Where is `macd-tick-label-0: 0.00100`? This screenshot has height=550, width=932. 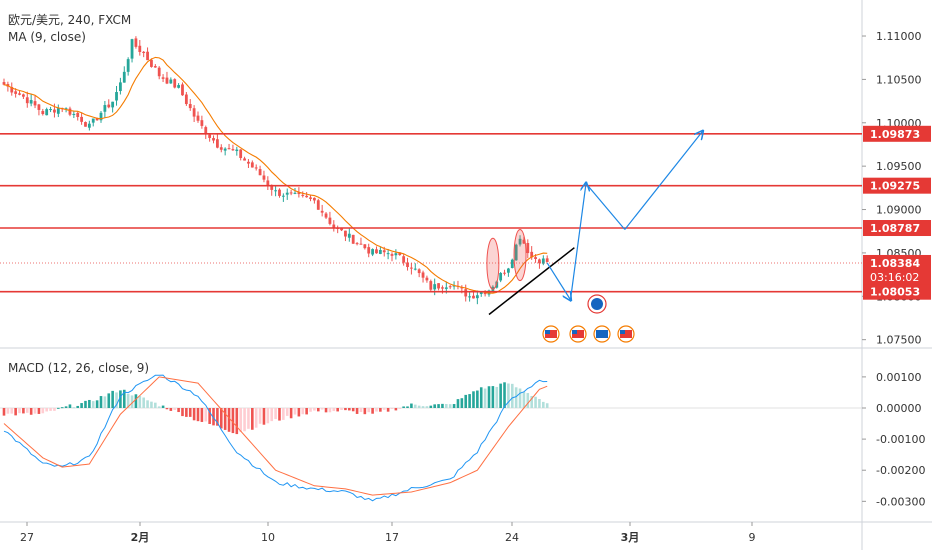 macd-tick-label-0: 0.00100 is located at coordinates (899, 377).